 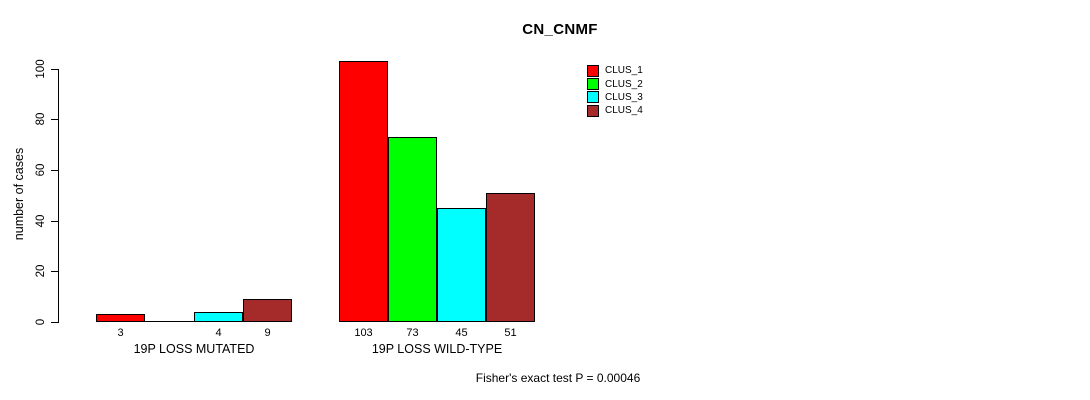 What do you see at coordinates (194, 349) in the screenshot?
I see `x-group-label: 19P LOSS MUTATED` at bounding box center [194, 349].